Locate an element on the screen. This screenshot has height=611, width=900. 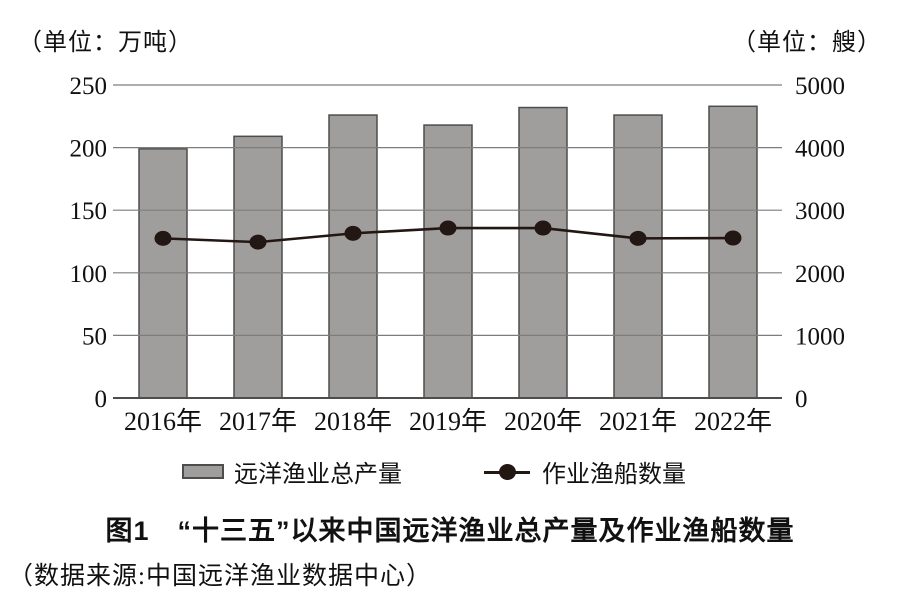
bar-2021年 is located at coordinates (638, 256).